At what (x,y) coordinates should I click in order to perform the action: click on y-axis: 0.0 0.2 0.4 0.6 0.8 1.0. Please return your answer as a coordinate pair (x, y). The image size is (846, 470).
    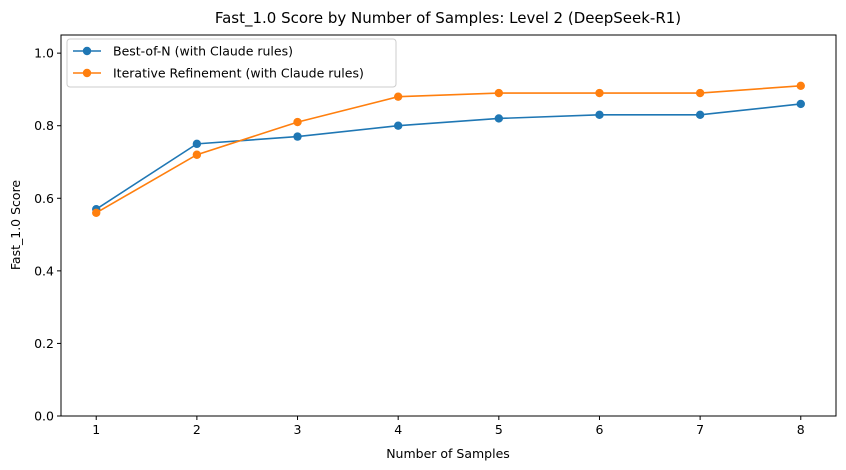
    Looking at the image, I should click on (47, 235).